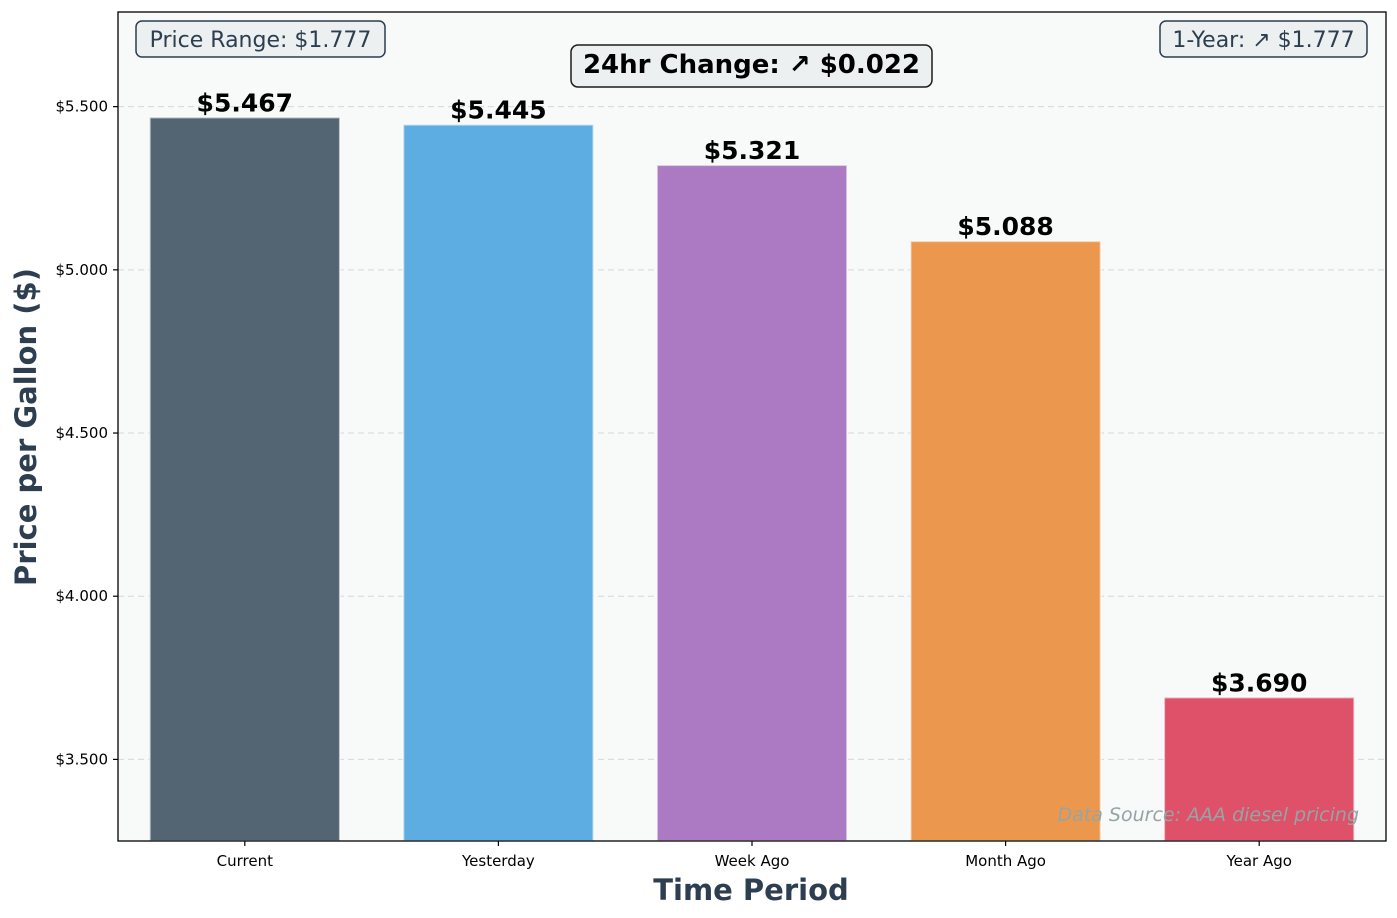 The width and height of the screenshot is (1397, 918). I want to click on data-source-note: Data Source: AAA diesel pricing, so click(1208, 815).